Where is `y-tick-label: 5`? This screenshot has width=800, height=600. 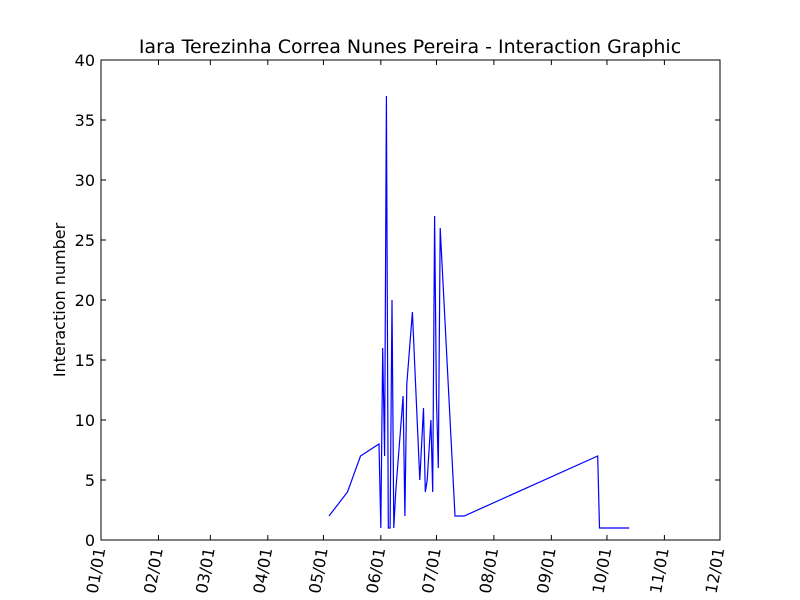 y-tick-label: 5 is located at coordinates (90, 480).